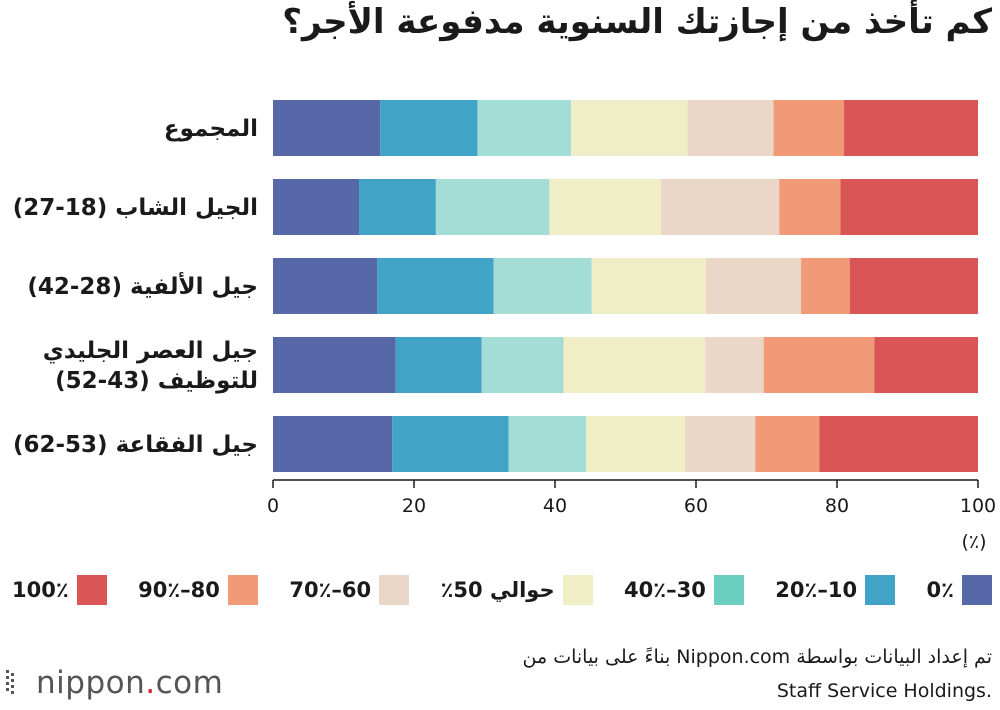 The height and width of the screenshot is (710, 1000). I want to click on legend-item-2: 30–40٪, so click(684, 590).